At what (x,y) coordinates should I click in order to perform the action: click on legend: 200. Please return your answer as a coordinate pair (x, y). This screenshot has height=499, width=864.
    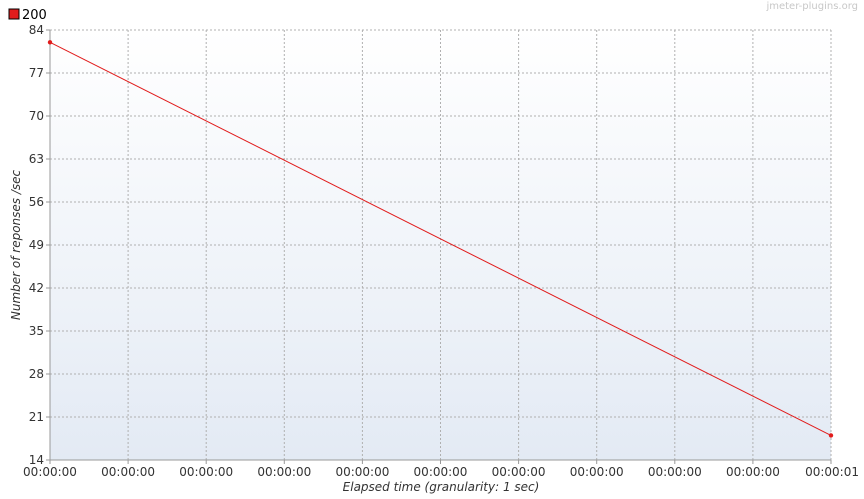
    Looking at the image, I should click on (27, 15).